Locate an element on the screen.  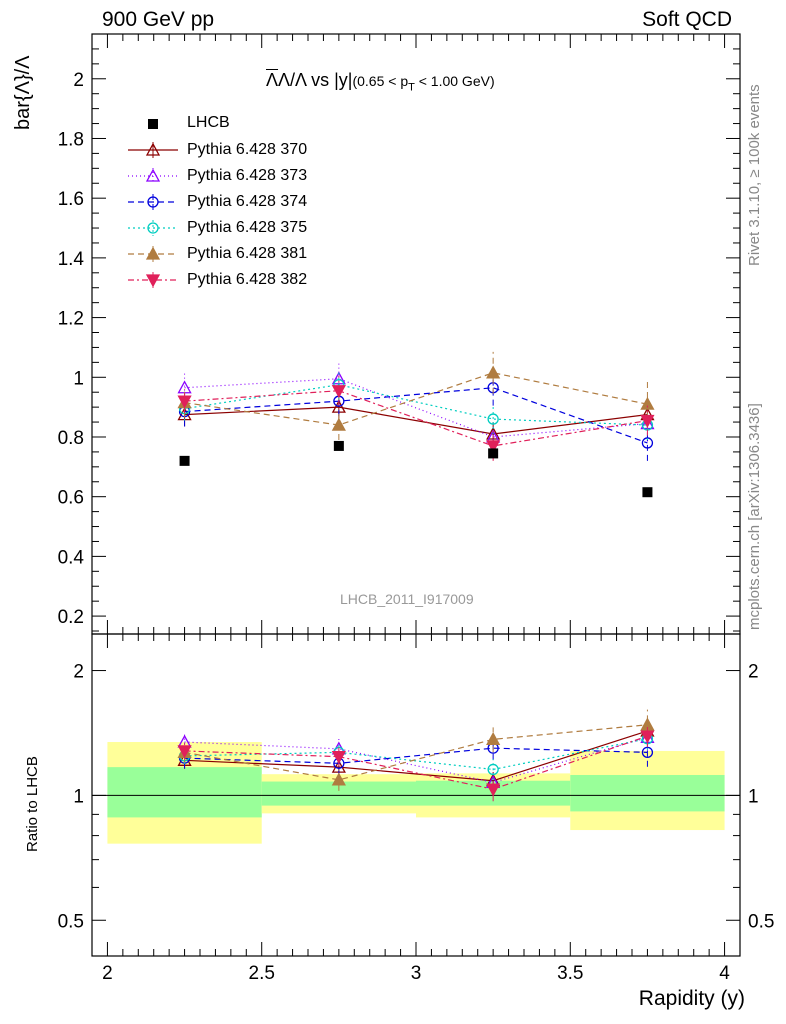
y-tick-label: 0.4 is located at coordinates (71, 557).